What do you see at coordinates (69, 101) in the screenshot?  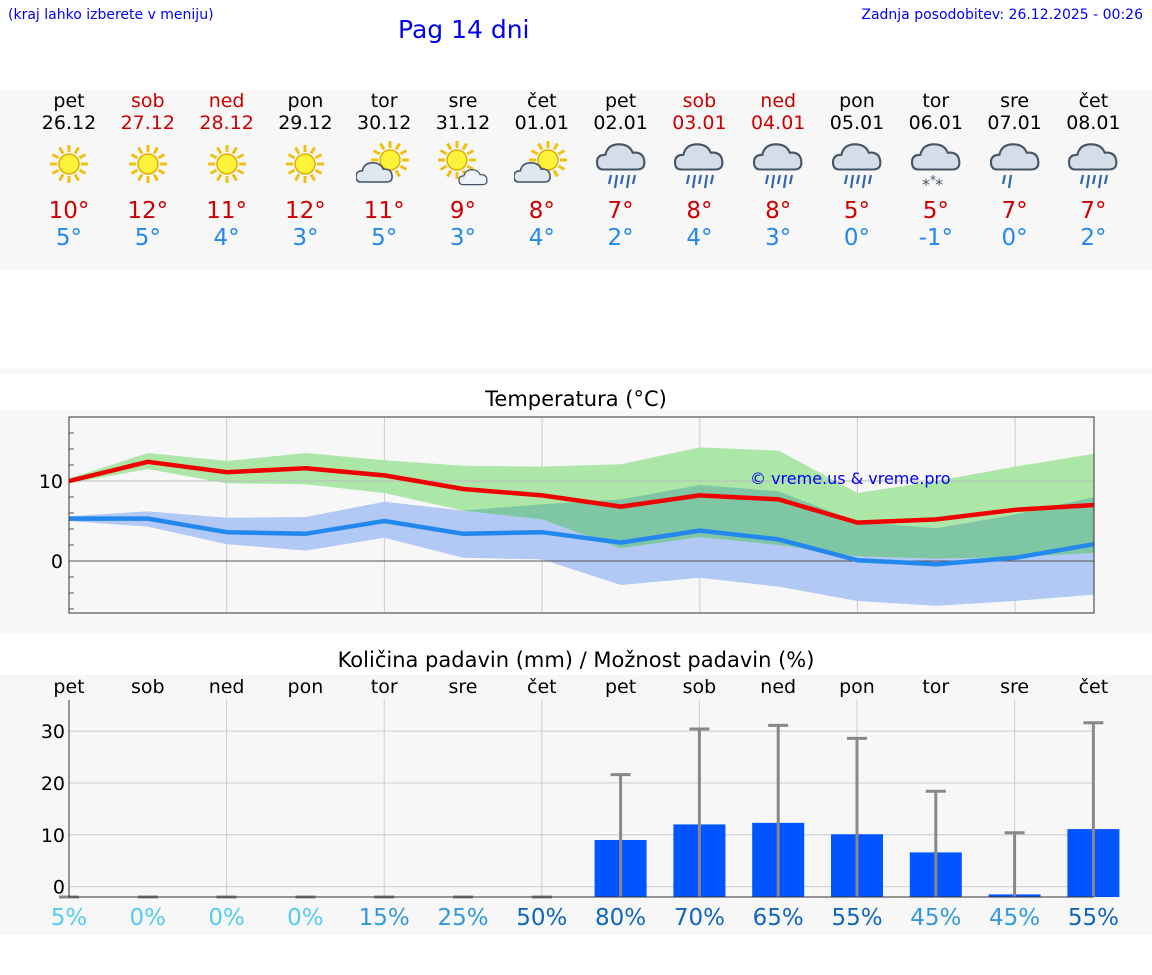 I see `day-name: pet` at bounding box center [69, 101].